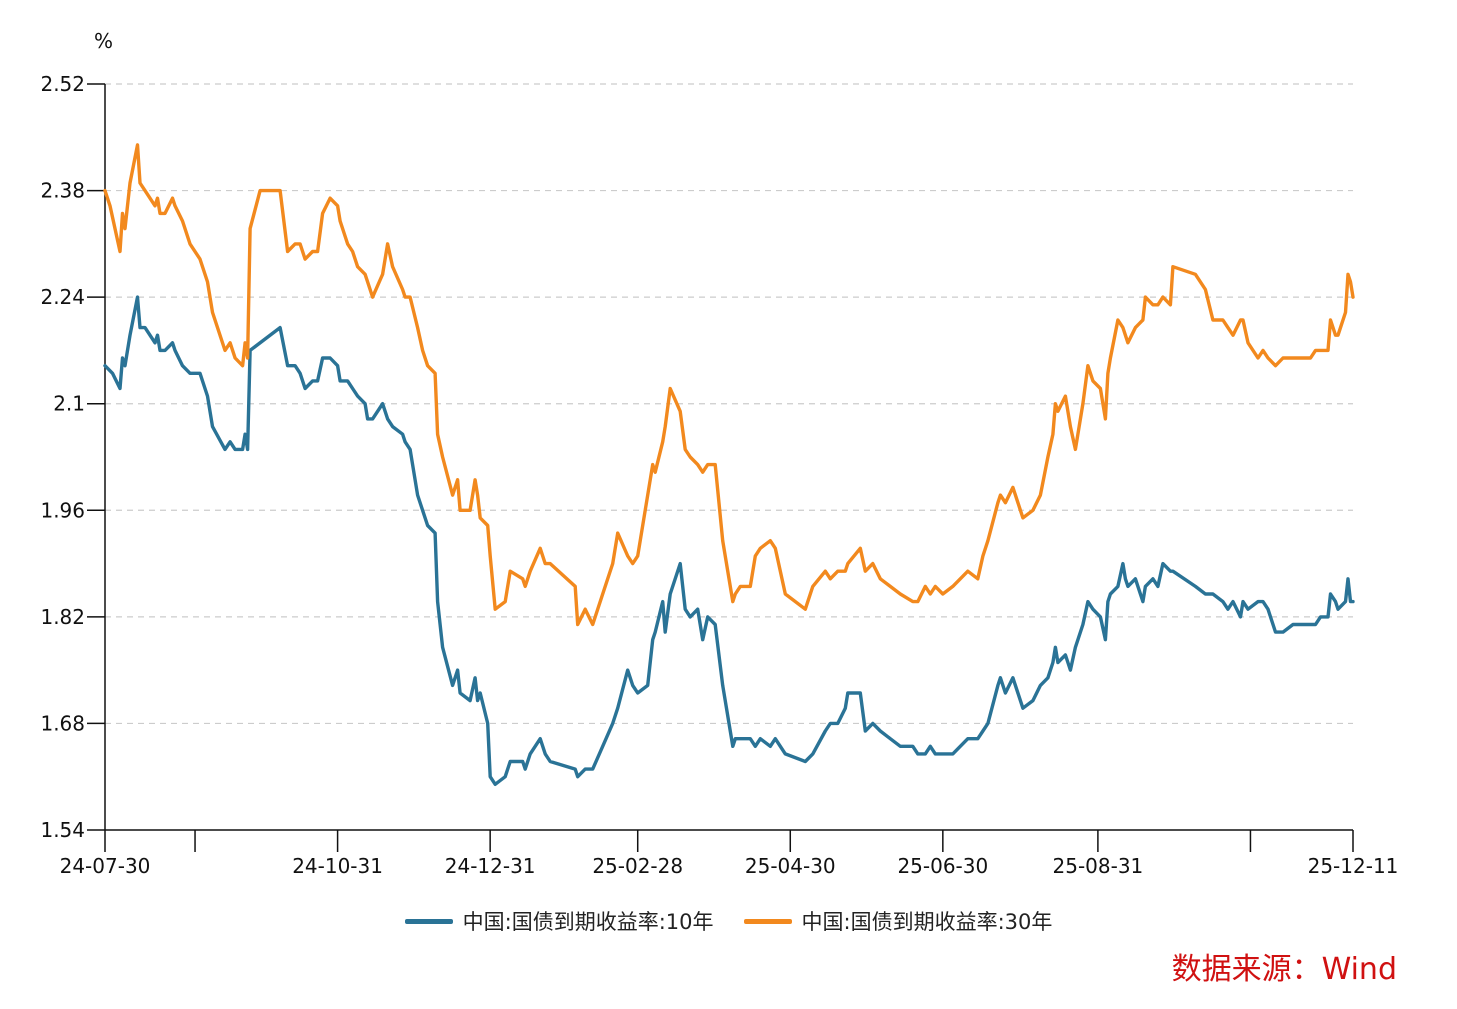 The width and height of the screenshot is (1457, 1009). What do you see at coordinates (942, 866) in the screenshot?
I see `x-tick-label: 25-06-30` at bounding box center [942, 866].